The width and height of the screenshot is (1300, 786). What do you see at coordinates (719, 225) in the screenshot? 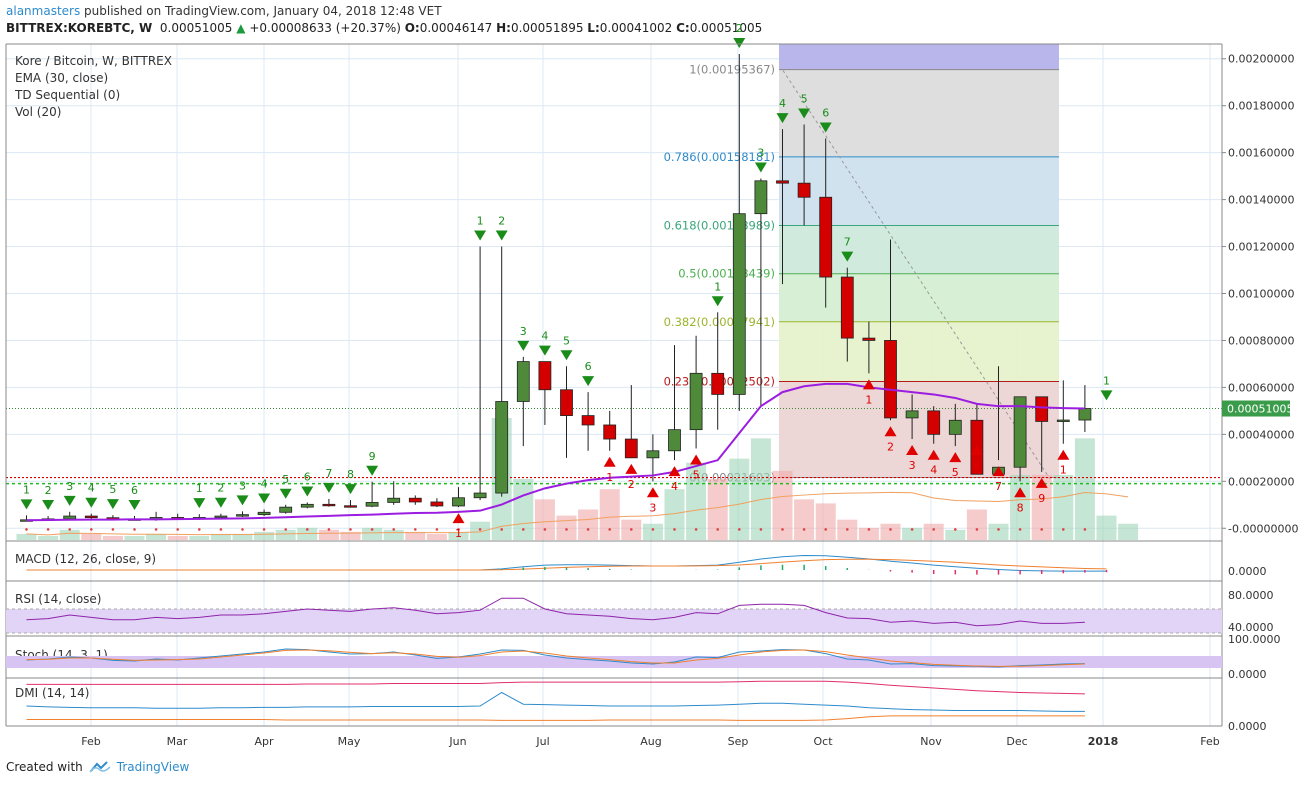
I see `fib-level-label: 0.618(0.00128989)` at bounding box center [719, 225].